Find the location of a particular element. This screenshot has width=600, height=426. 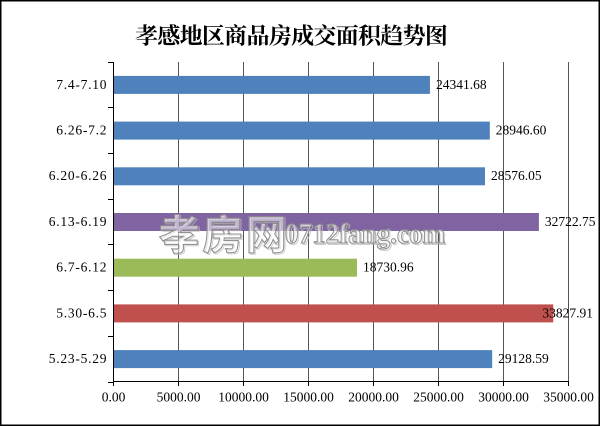

svg-text: 28576.05 is located at coordinates (516, 175).